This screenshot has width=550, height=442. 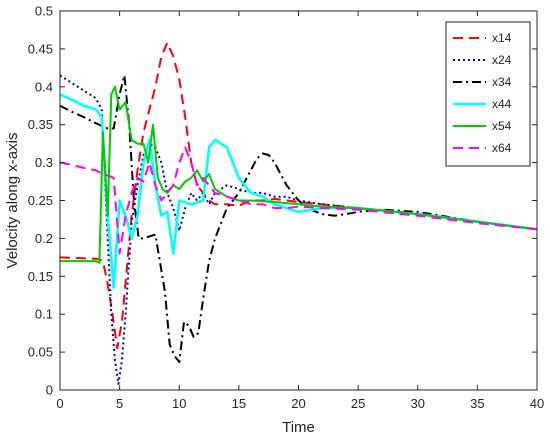 I want to click on legend-label-x14: x14, so click(x=502, y=38).